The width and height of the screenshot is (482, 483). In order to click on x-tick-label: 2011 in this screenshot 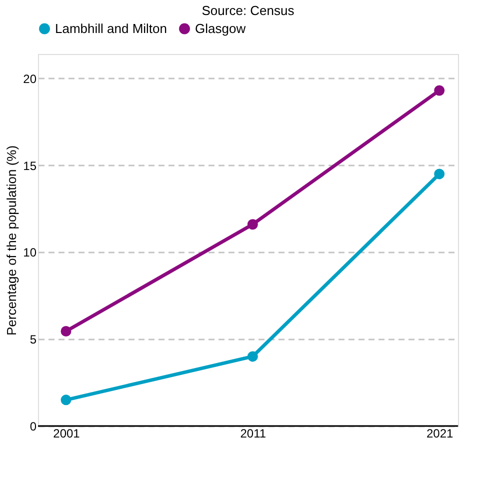, I will do `click(253, 433)`.